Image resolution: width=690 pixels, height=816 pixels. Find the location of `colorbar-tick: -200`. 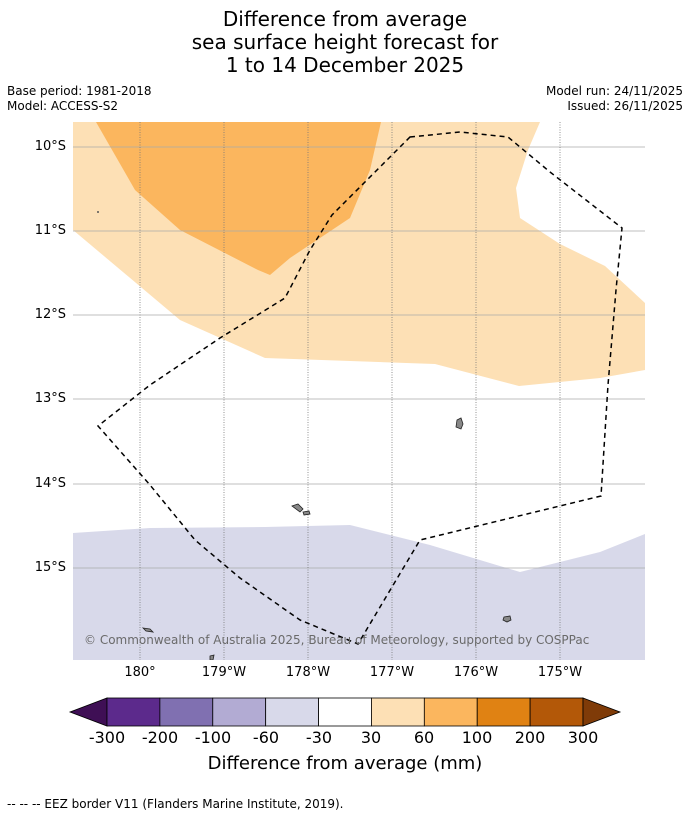

colorbar-tick: -200 is located at coordinates (160, 737).